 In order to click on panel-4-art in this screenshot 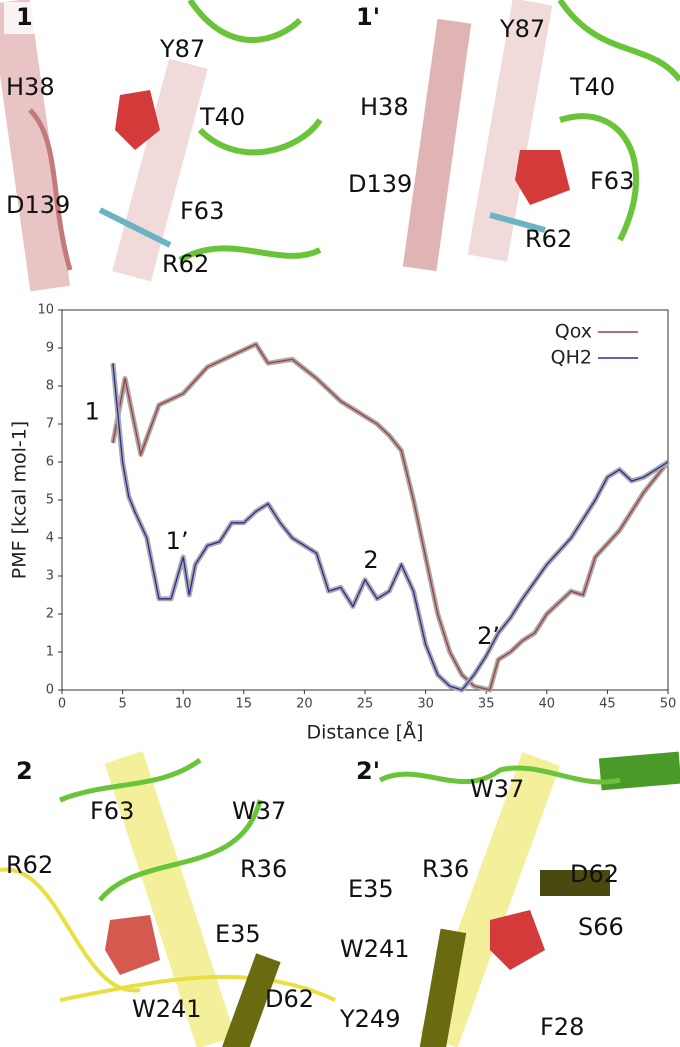, I will do `click(529, 899)`.